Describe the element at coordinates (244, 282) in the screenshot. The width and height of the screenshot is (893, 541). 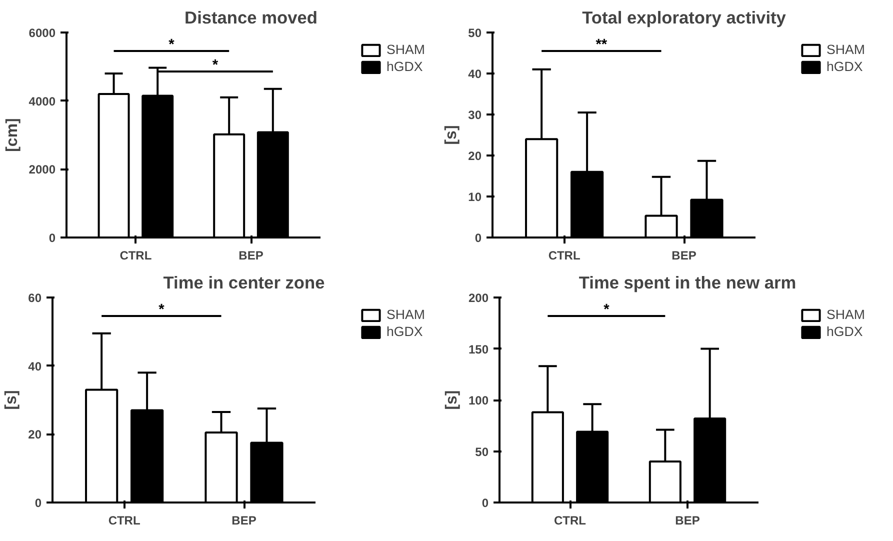
I see `chart-title: Time in center zone` at that location.